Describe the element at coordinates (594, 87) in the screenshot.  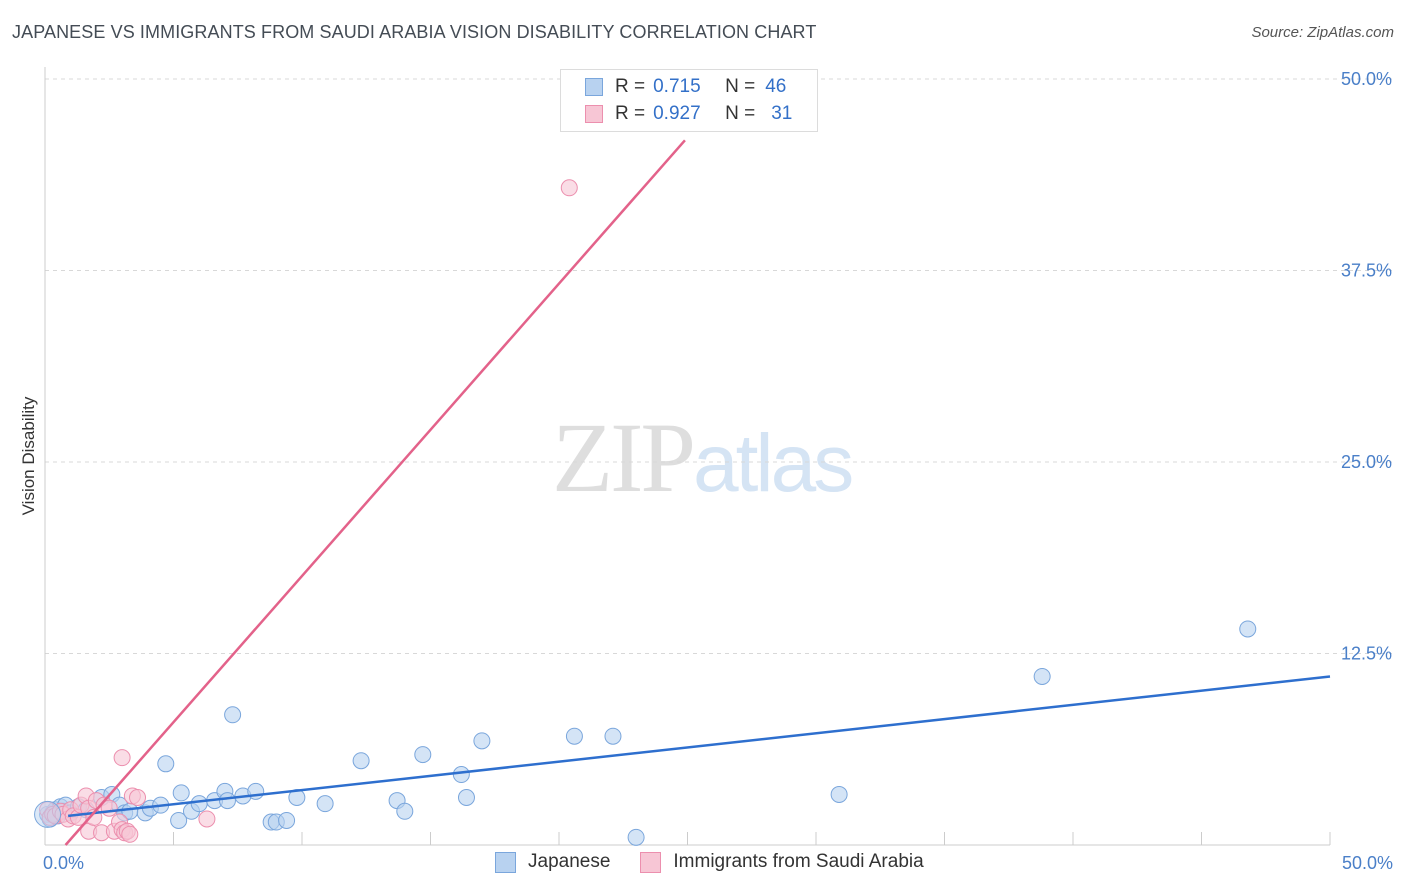
I see `legend-swatch-japanese` at that location.